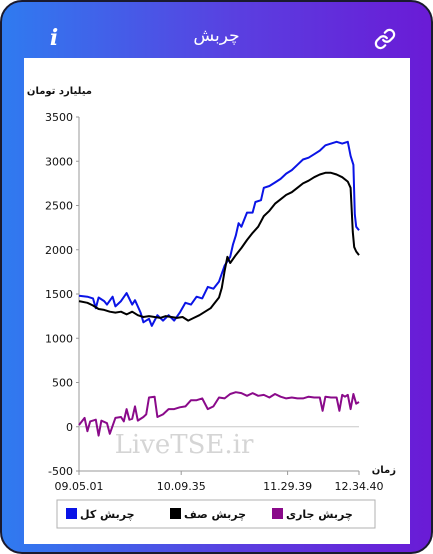 Image resolution: width=433 pixels, height=554 pixels. Describe the element at coordinates (62, 383) in the screenshot. I see `y-tick-label: 500` at that location.